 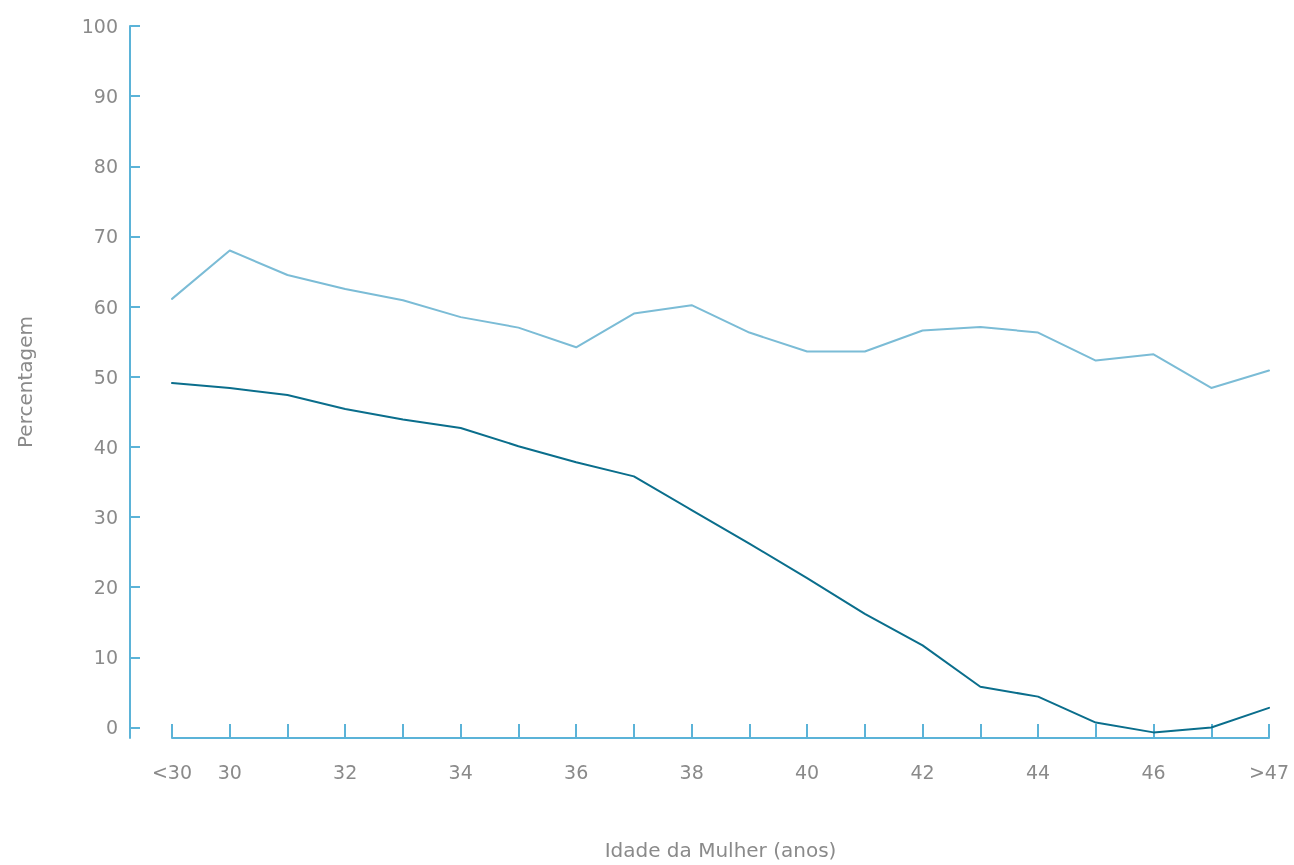 I want to click on x-tick-label: 30, so click(x=229, y=771).